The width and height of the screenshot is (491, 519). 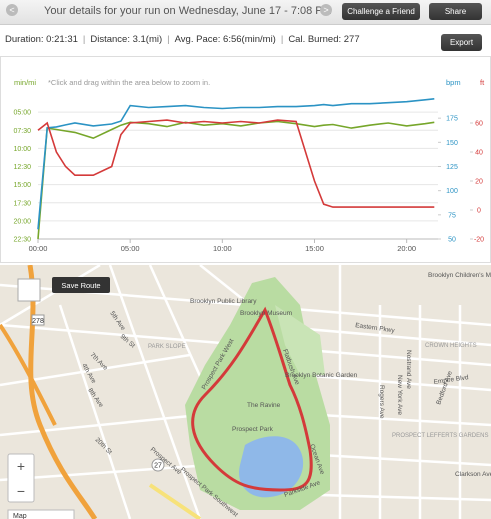 I want to click on save-route-label: Save Route, so click(x=80, y=285).